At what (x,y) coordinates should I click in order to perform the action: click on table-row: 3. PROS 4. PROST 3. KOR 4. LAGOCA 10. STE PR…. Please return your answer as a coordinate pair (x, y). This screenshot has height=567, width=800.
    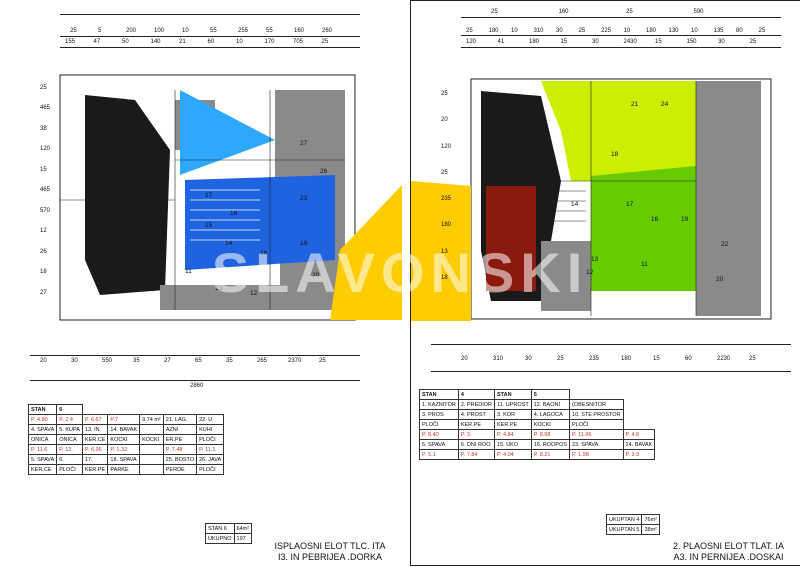
    Looking at the image, I should click on (537, 414).